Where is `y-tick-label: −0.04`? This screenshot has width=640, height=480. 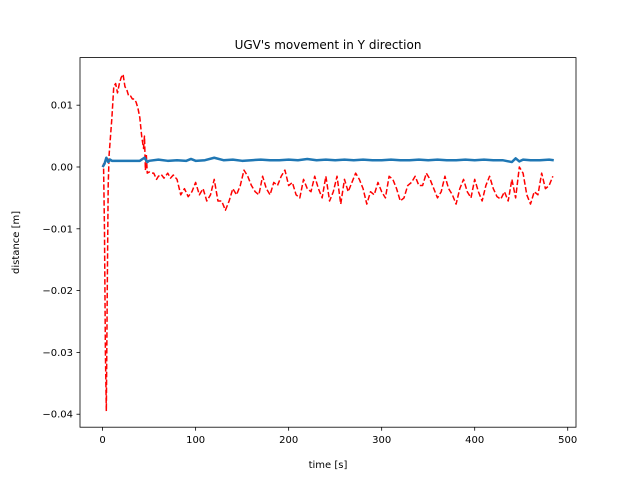 y-tick-label: −0.04 is located at coordinates (57, 415).